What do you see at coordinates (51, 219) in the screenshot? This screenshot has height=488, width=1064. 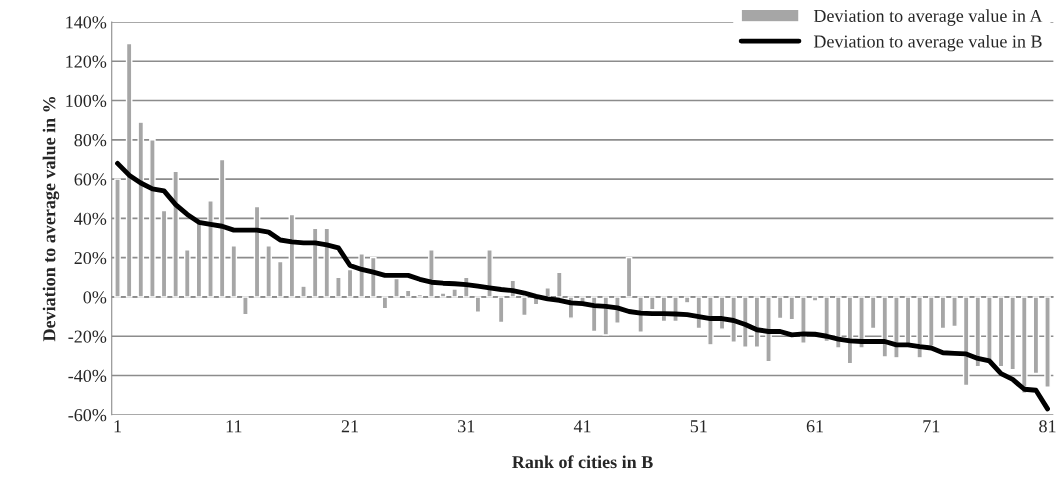 I see `y-axis-title: Deviation to average value in %` at bounding box center [51, 219].